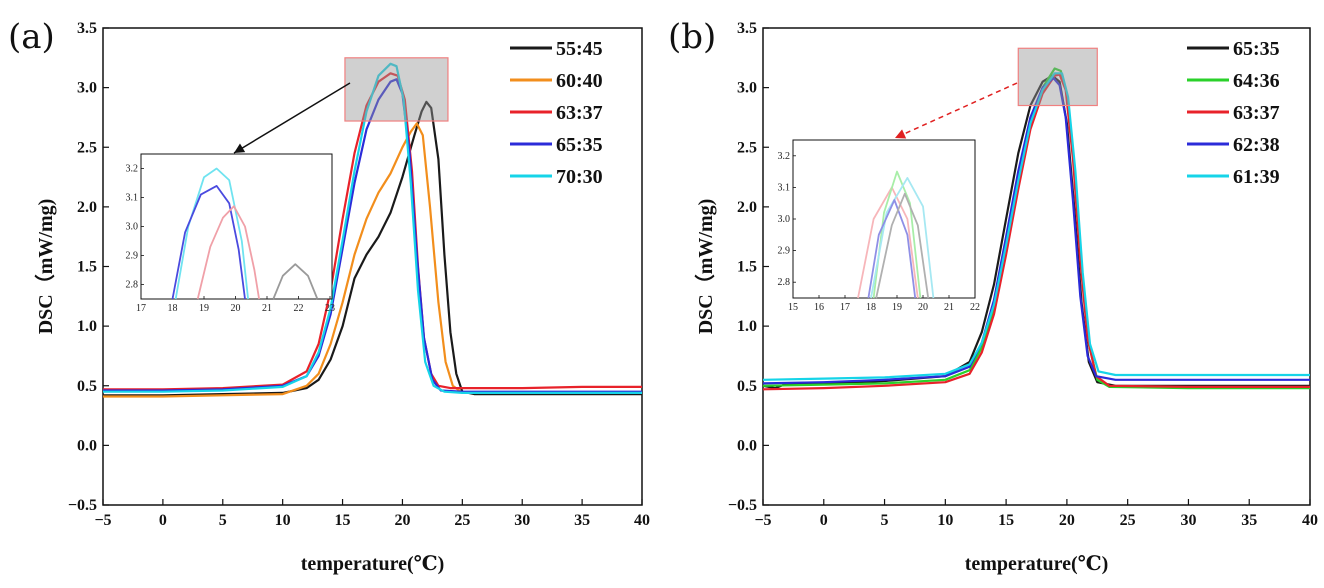 This screenshot has width=1324, height=588. Describe the element at coordinates (579, 177) in the screenshot. I see `legend-label: 70:30` at that location.